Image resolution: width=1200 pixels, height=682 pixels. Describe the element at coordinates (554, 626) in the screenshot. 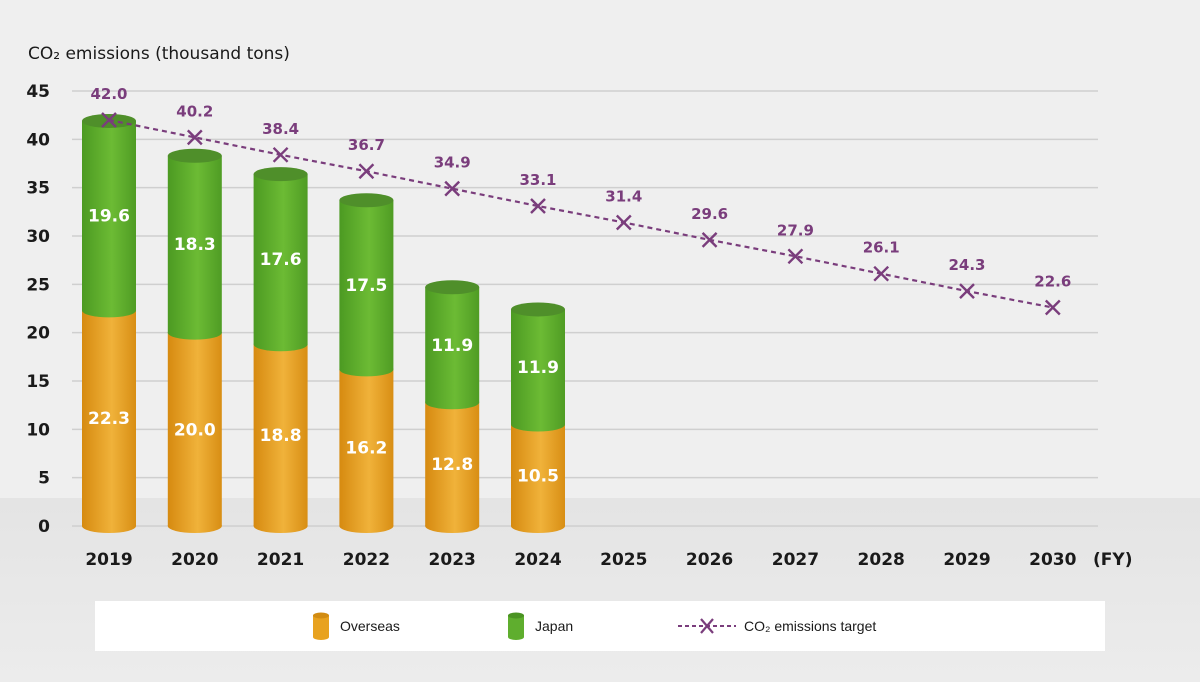

I see `legend-label: Japan` at that location.